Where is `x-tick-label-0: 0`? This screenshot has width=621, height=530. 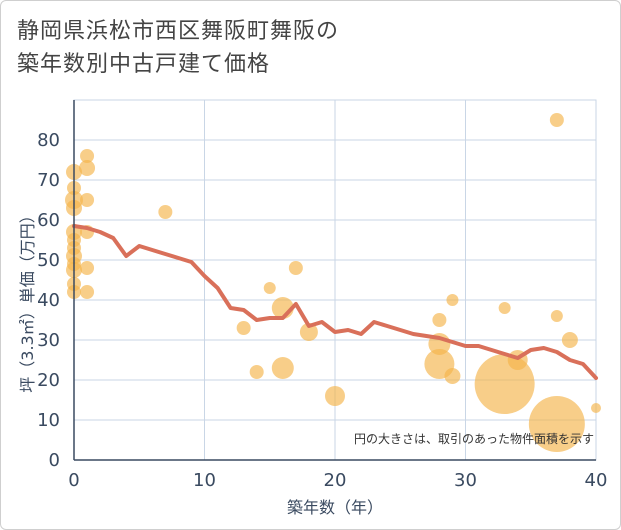 x-tick-label-0: 0 is located at coordinates (73, 480).